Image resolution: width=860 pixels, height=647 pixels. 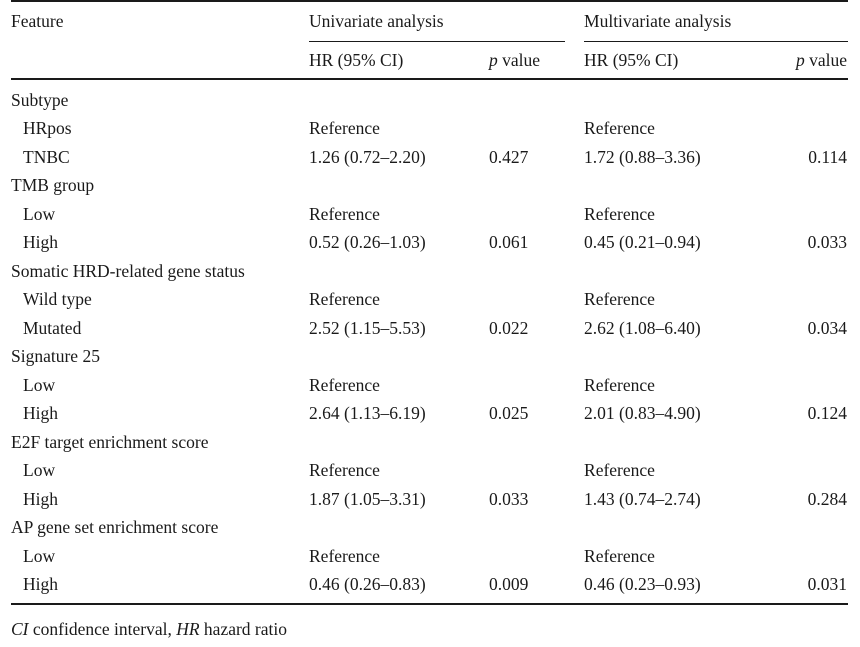 What do you see at coordinates (52, 327) in the screenshot?
I see `feature-cell: Mutated` at bounding box center [52, 327].